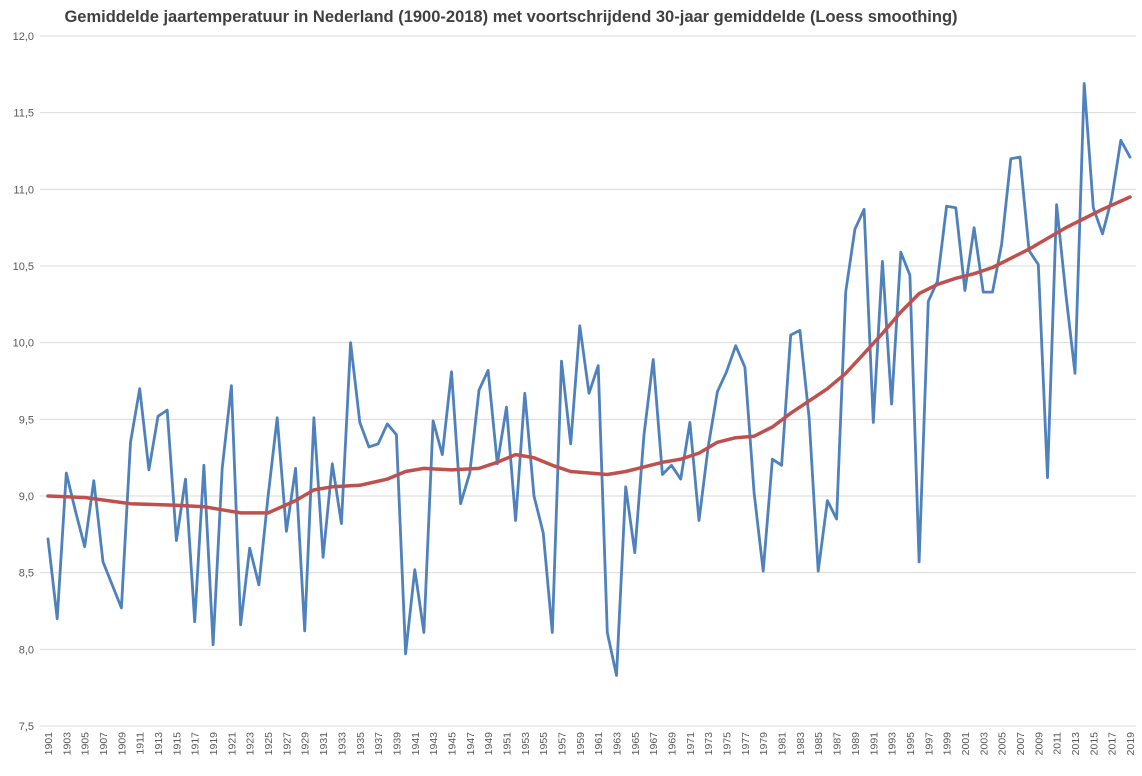 The height and width of the screenshot is (776, 1142). Describe the element at coordinates (26, 420) in the screenshot. I see `y-tick-label: 9,5` at that location.